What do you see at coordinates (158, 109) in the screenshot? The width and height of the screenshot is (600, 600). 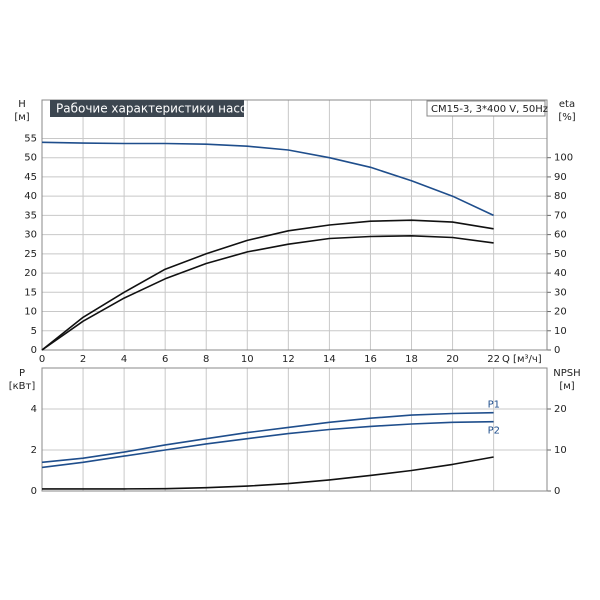 I see `chart-title: Рабочие характеристики насоса` at bounding box center [158, 109].